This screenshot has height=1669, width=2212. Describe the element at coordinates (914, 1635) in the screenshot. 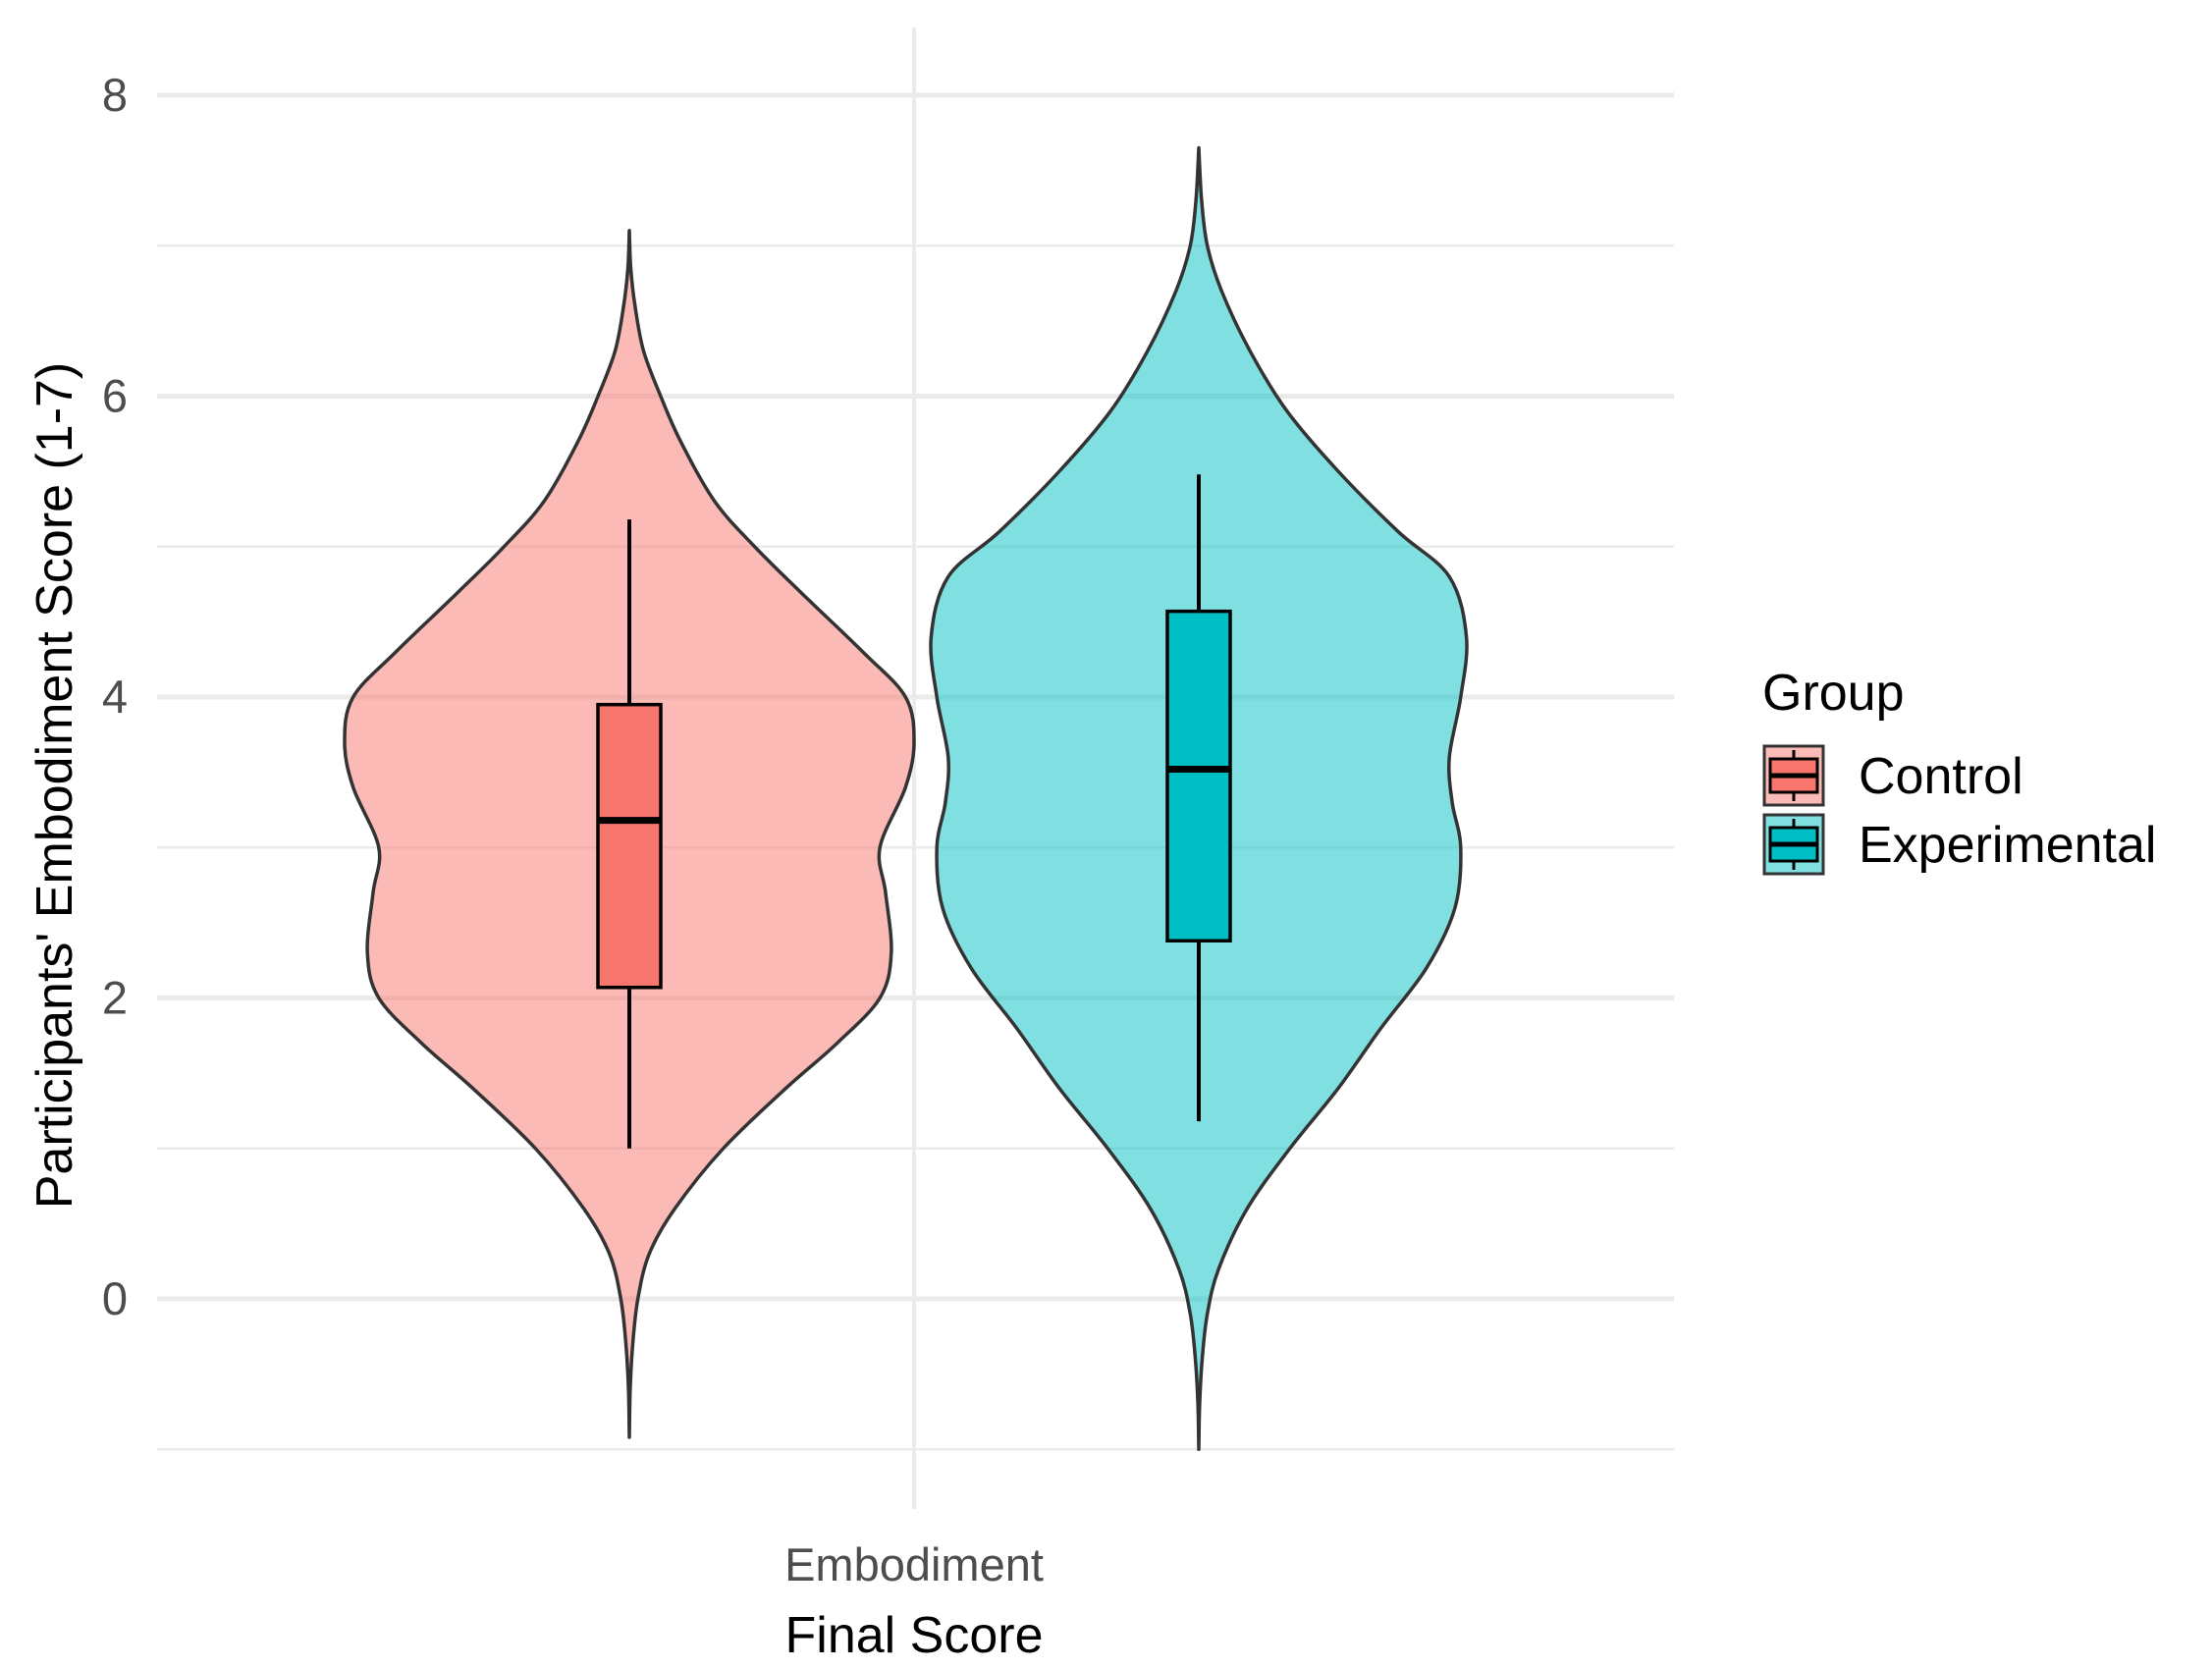

I see `x-axis-title: Final Score` at that location.